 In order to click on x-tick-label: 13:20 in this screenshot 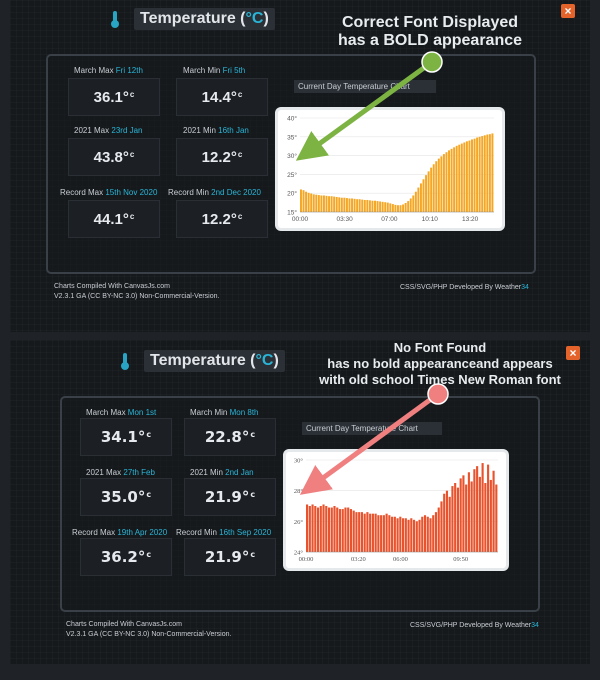, I will do `click(470, 219)`.